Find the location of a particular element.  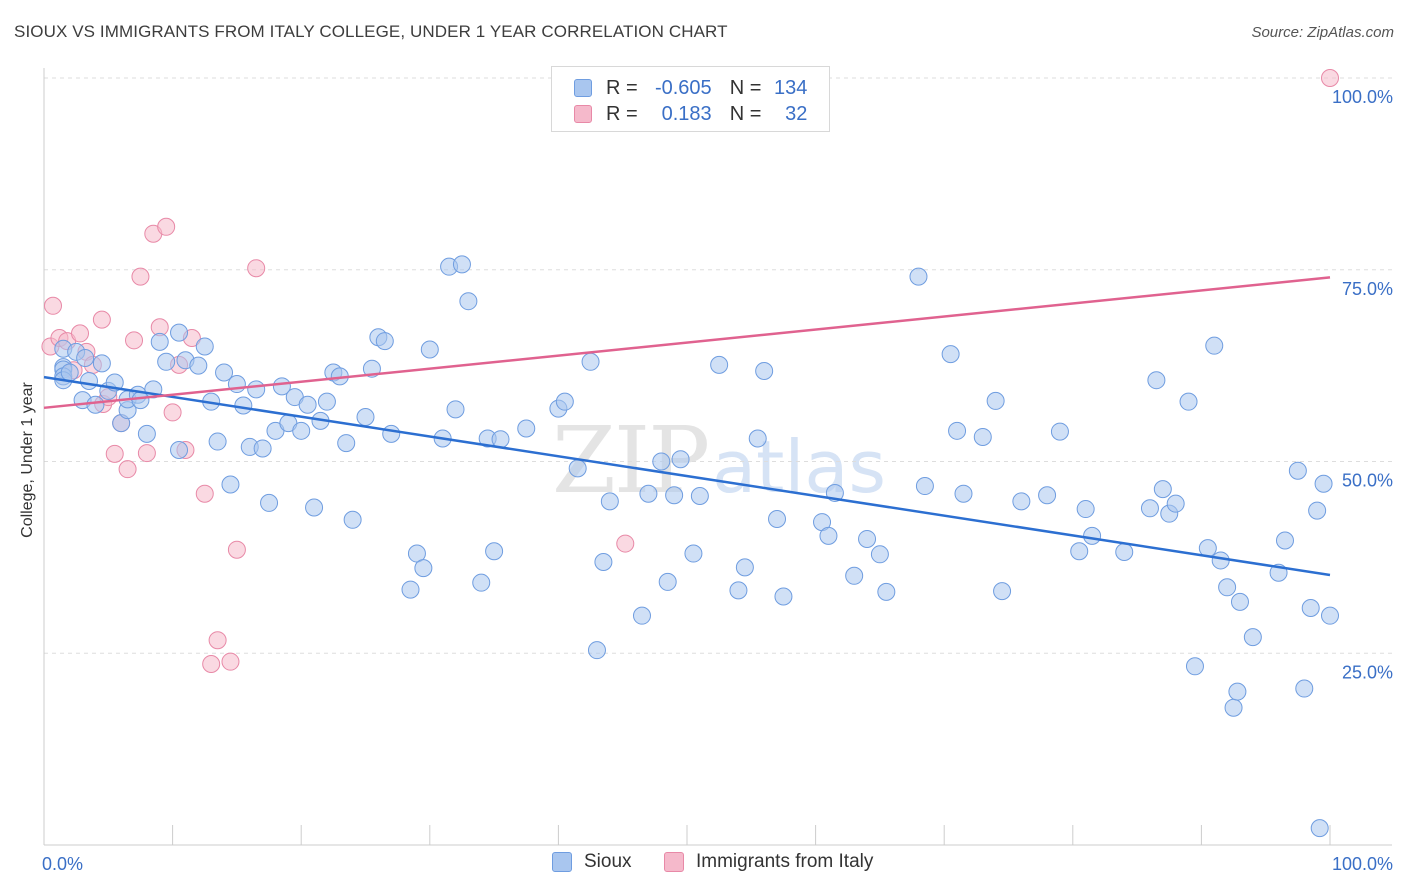

x-tick-label: 0.0% is located at coordinates (62, 864).